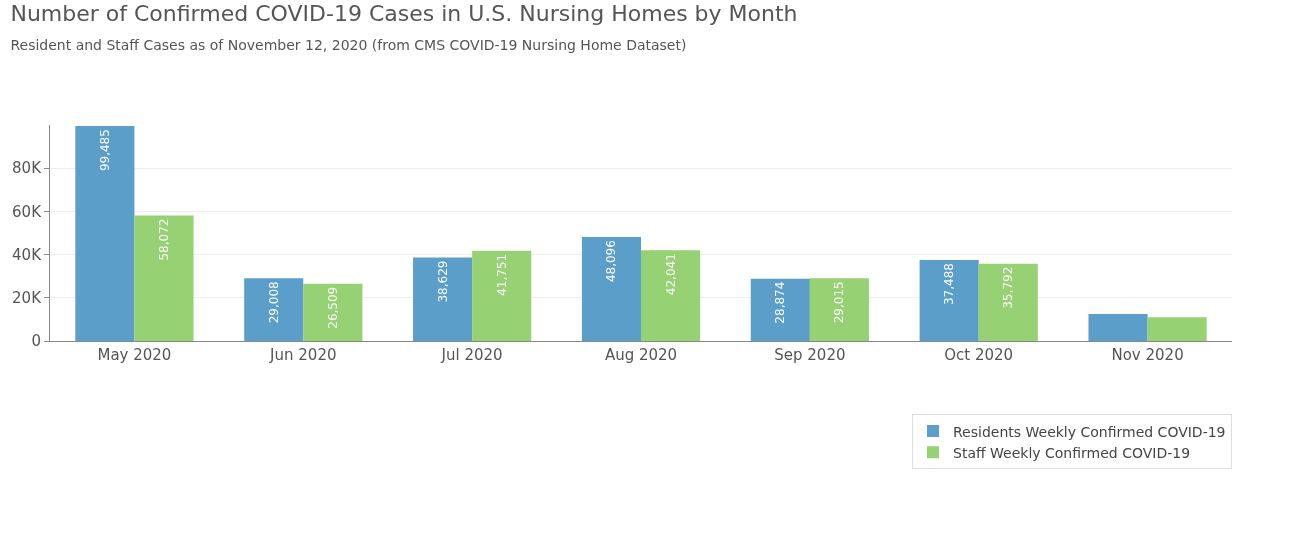 This screenshot has height=535, width=1304. Describe the element at coordinates (839, 302) in the screenshot. I see `data-label: 29,015` at that location.